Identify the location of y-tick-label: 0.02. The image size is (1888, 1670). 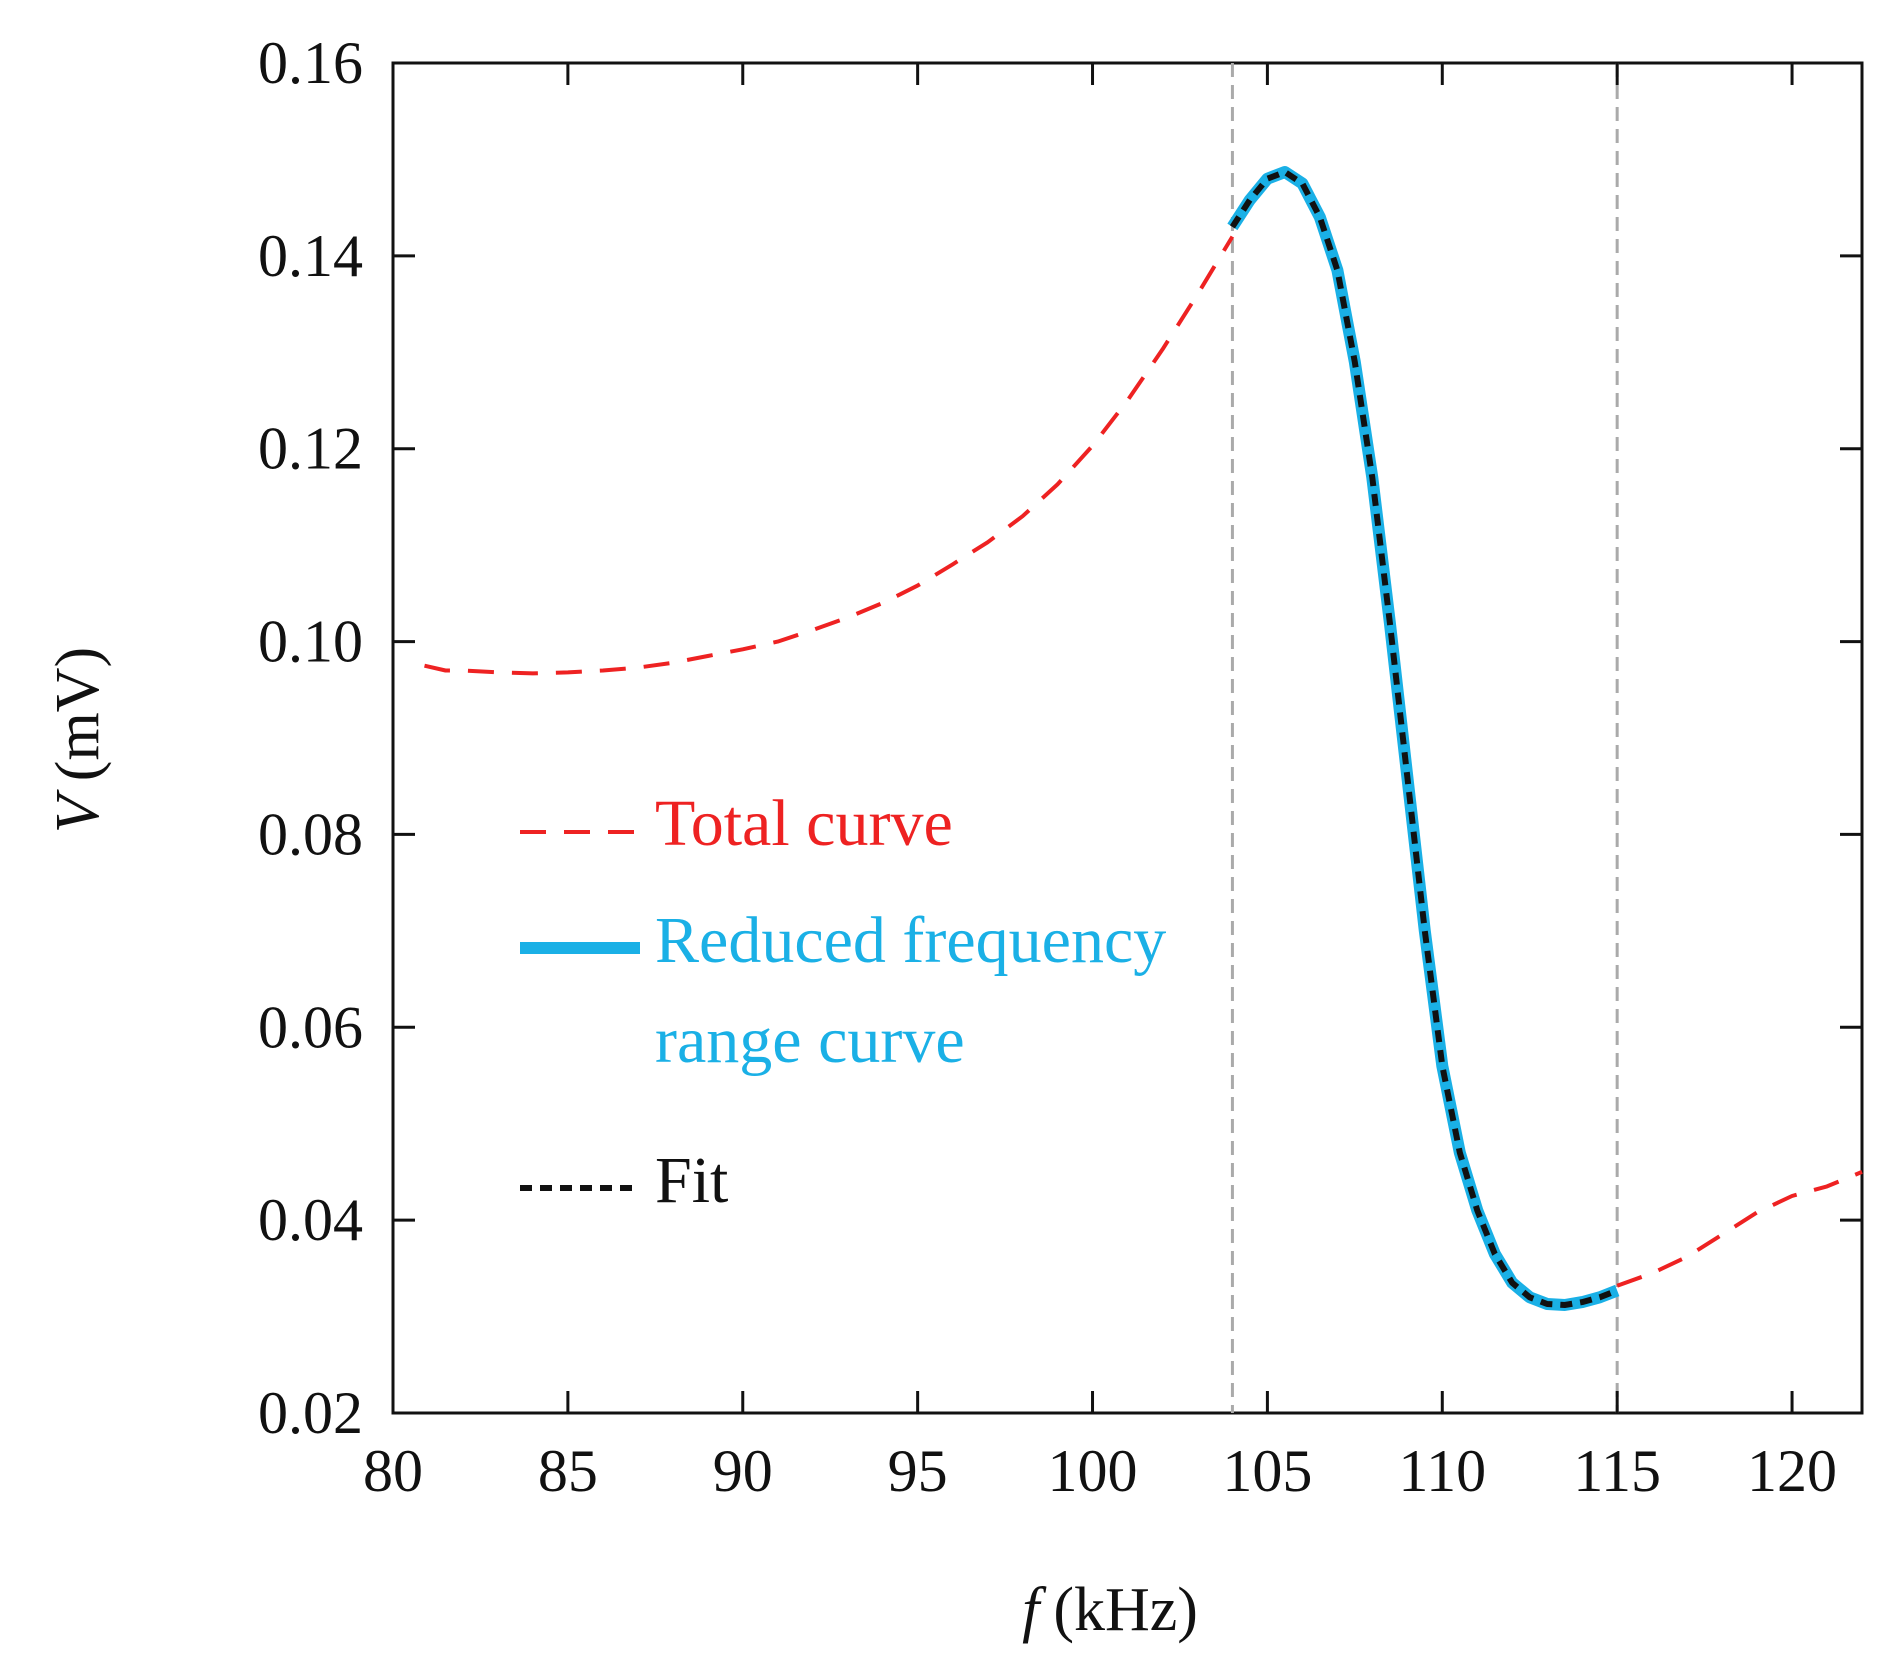
(310, 1413).